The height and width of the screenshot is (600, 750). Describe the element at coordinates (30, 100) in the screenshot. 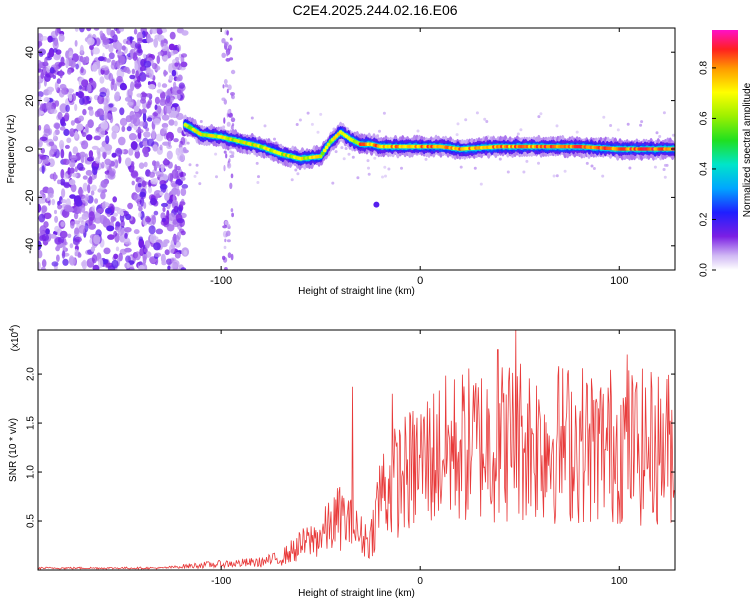

I see `y-tick-label: 20` at that location.